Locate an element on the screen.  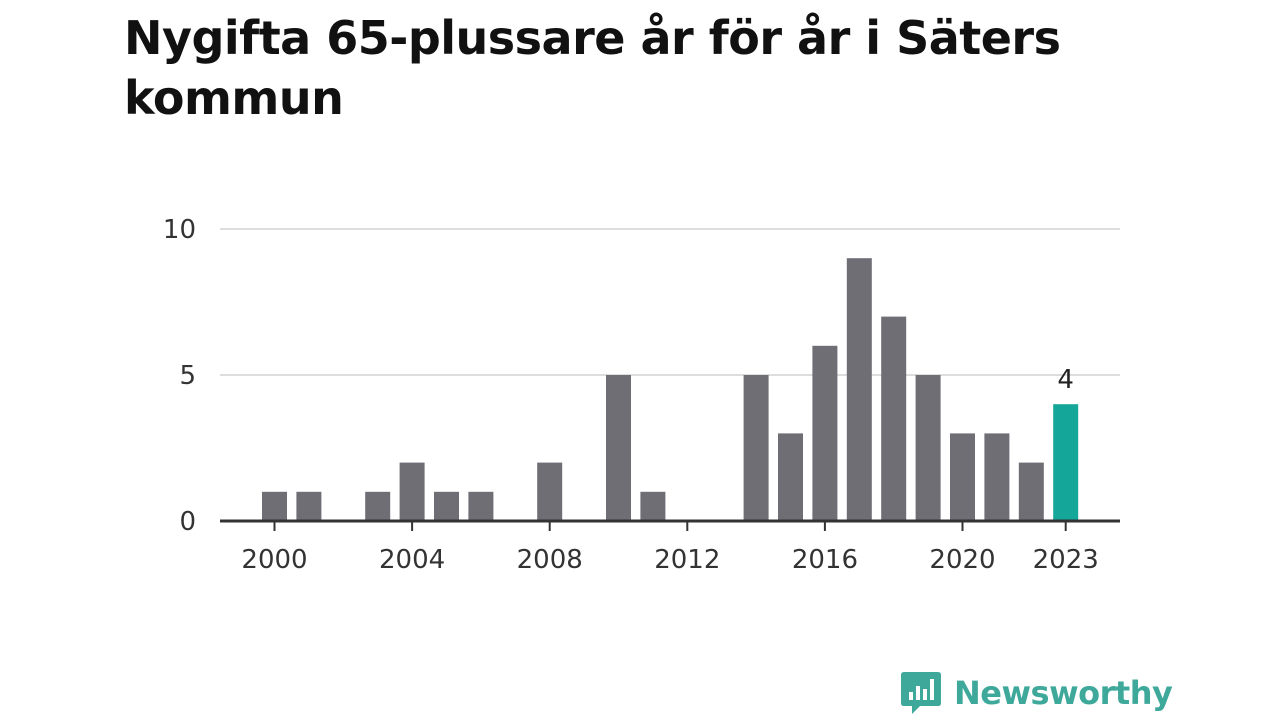
bar-2006 is located at coordinates (481, 506).